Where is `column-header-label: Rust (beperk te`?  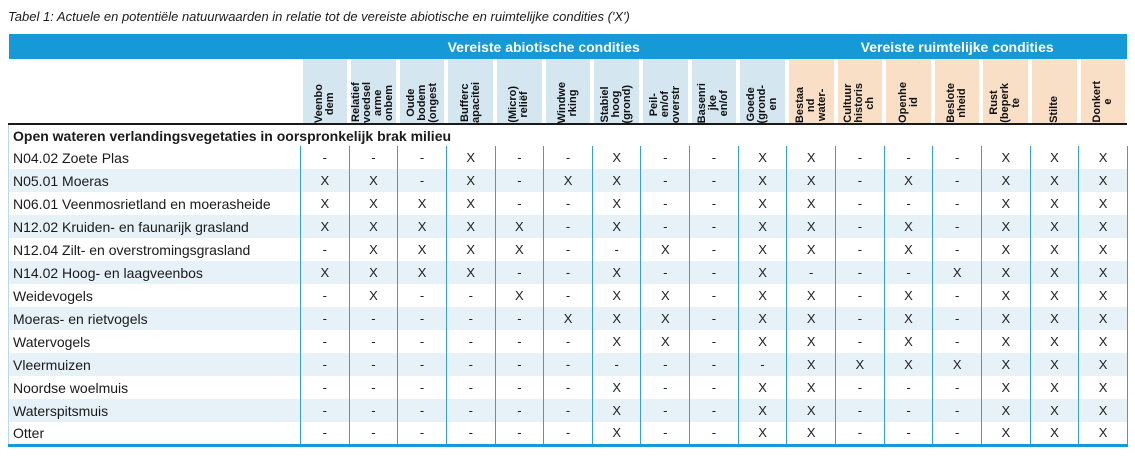 column-header-label: Rust (beperk te is located at coordinates (1005, 103).